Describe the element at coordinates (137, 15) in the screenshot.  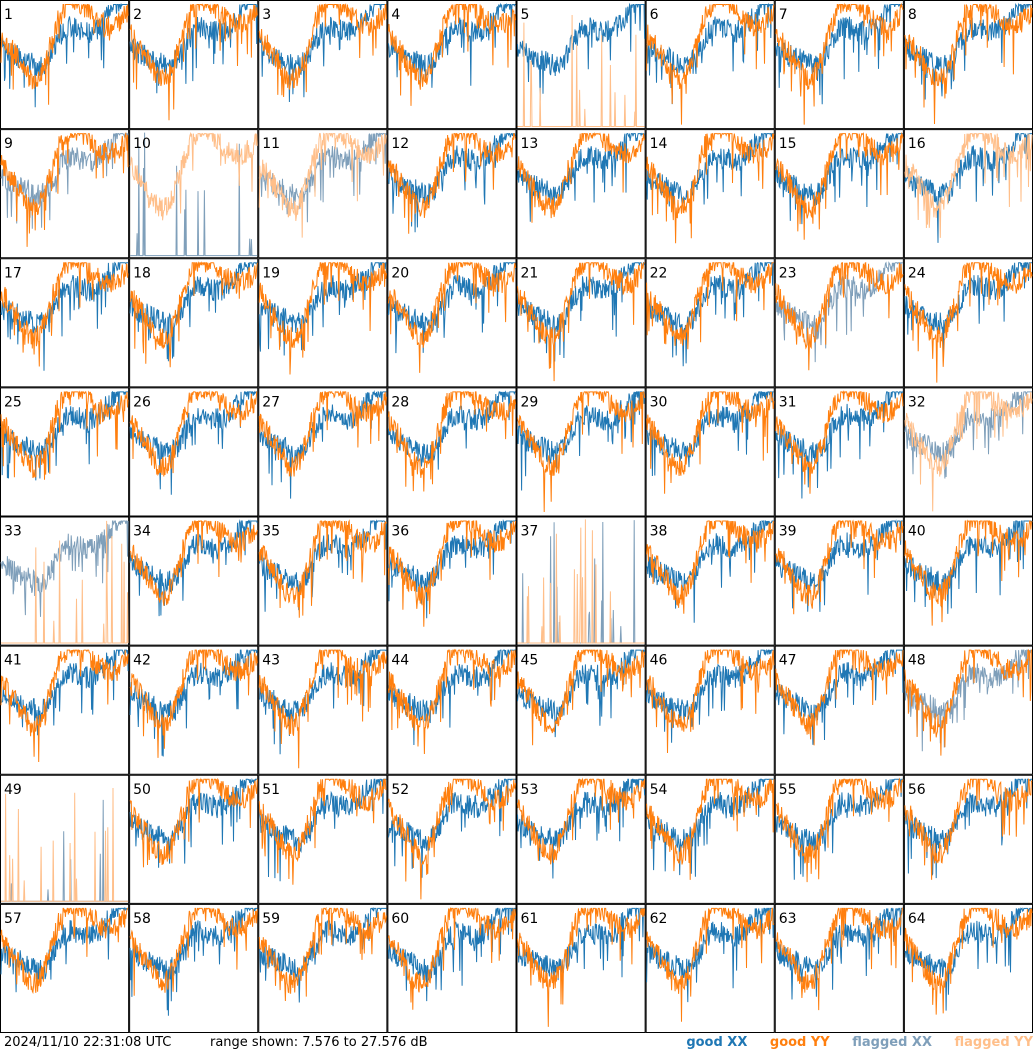
I see `panel-label: 2` at that location.